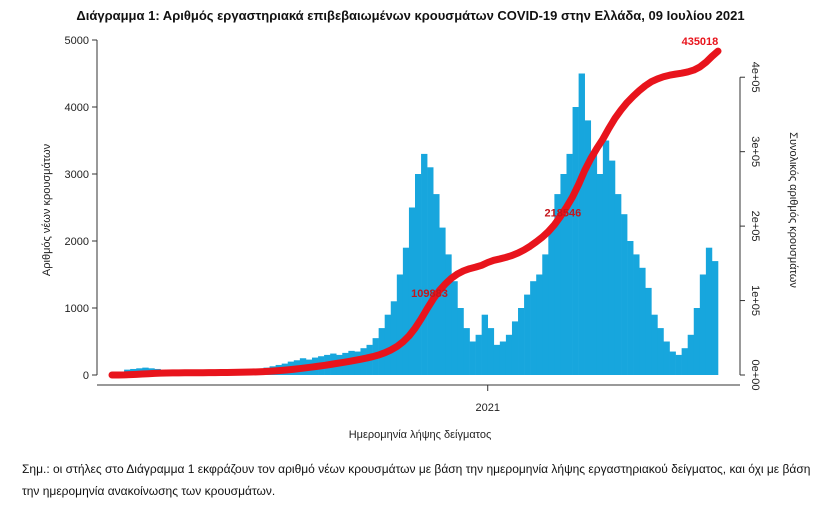 This screenshot has height=528, width=821. Describe the element at coordinates (487, 408) in the screenshot. I see `x-tick-label: 2021` at that location.